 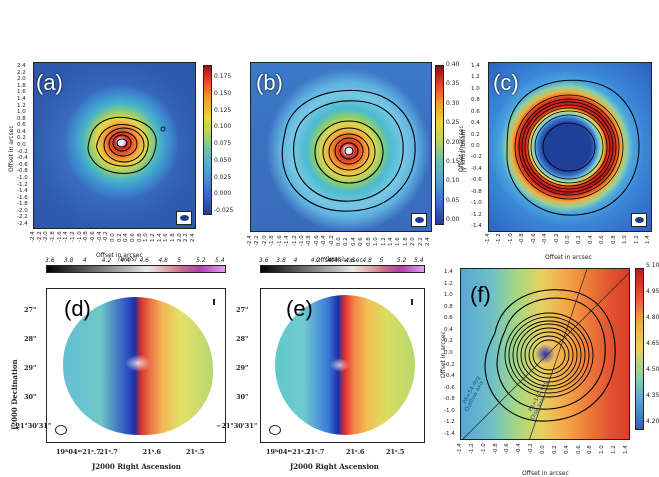 I want to click on colorbar-tick-label: 4.50, so click(x=652, y=369).